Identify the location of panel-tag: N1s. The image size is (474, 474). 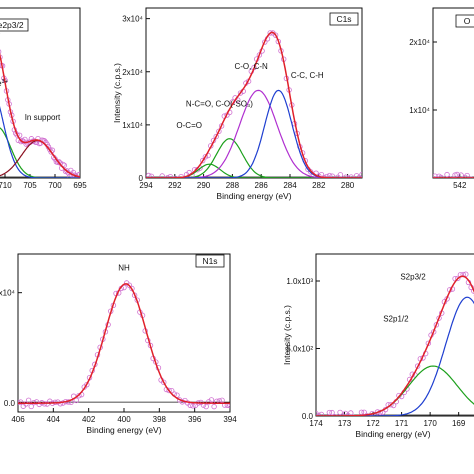
(209, 261).